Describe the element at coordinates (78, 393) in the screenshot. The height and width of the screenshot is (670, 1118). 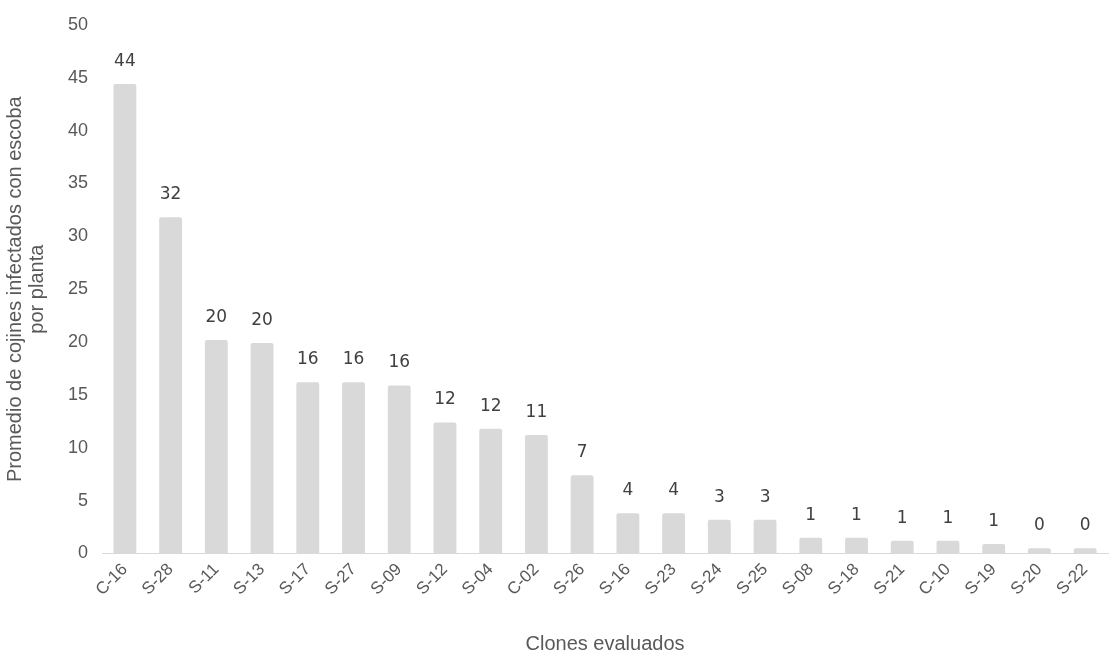
I see `y-tick-label: 15` at that location.